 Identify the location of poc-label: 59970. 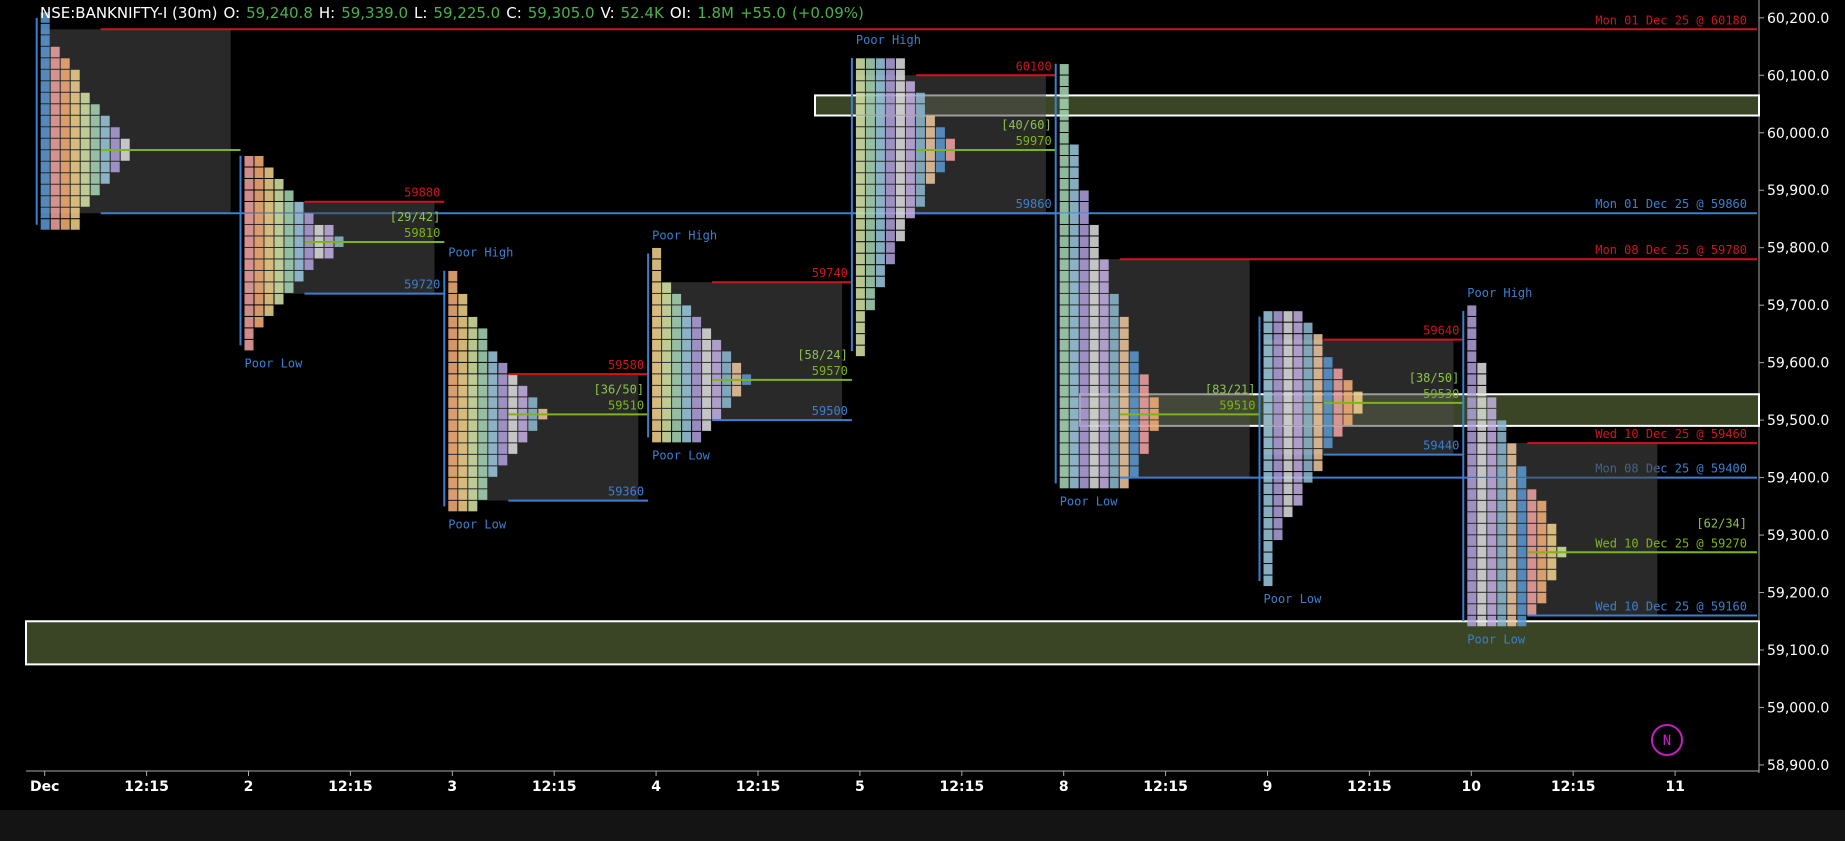
(1034, 141).